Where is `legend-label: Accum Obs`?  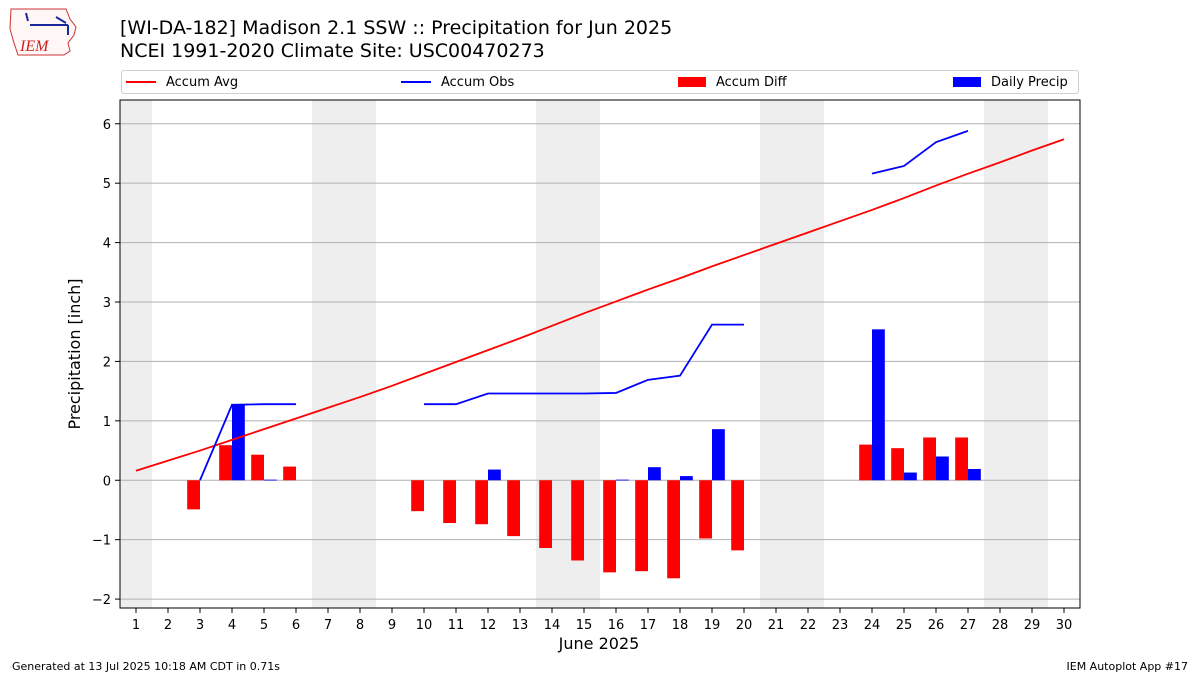 legend-label: Accum Obs is located at coordinates (478, 82).